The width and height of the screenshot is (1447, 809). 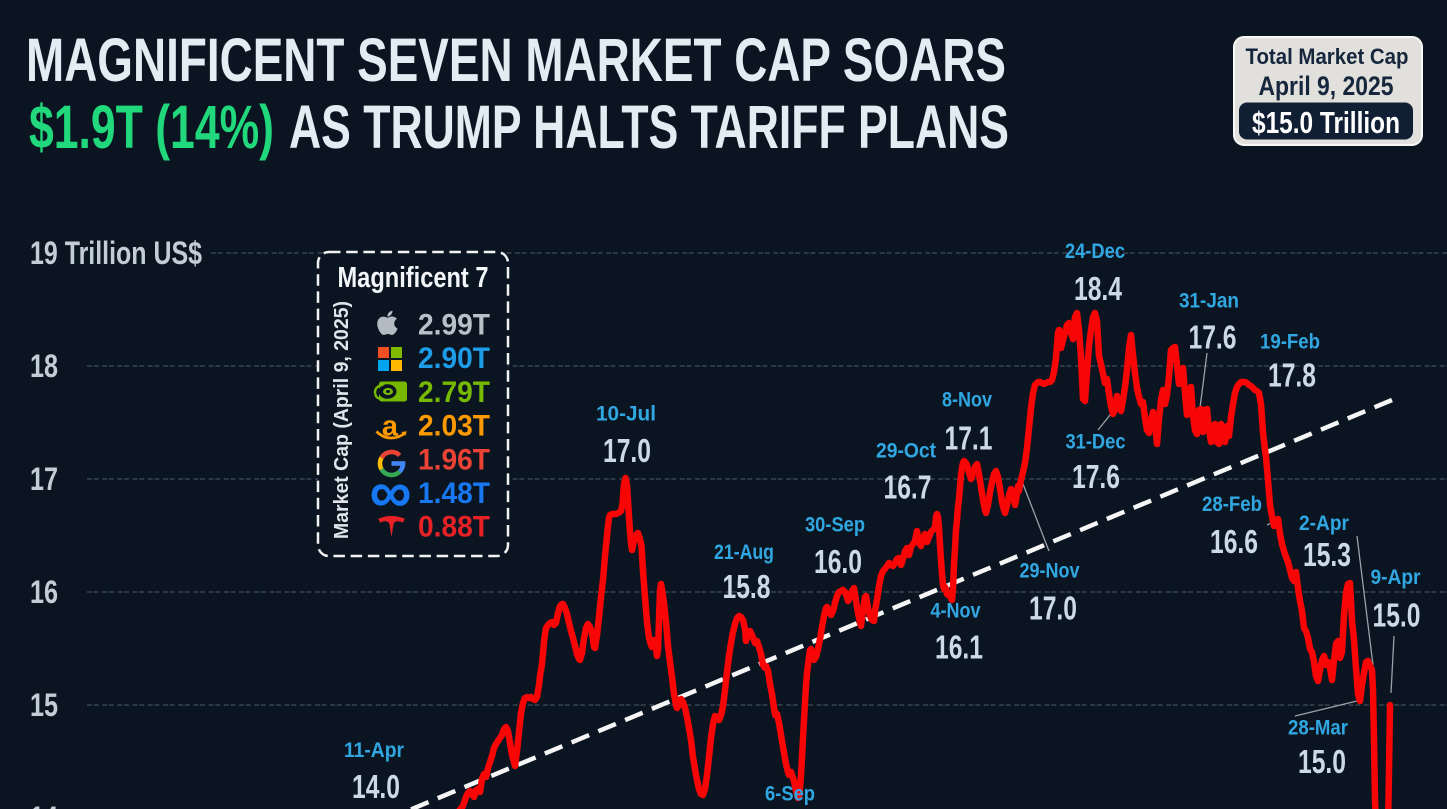 I want to click on svg-text: 2.90T, so click(x=454, y=358).